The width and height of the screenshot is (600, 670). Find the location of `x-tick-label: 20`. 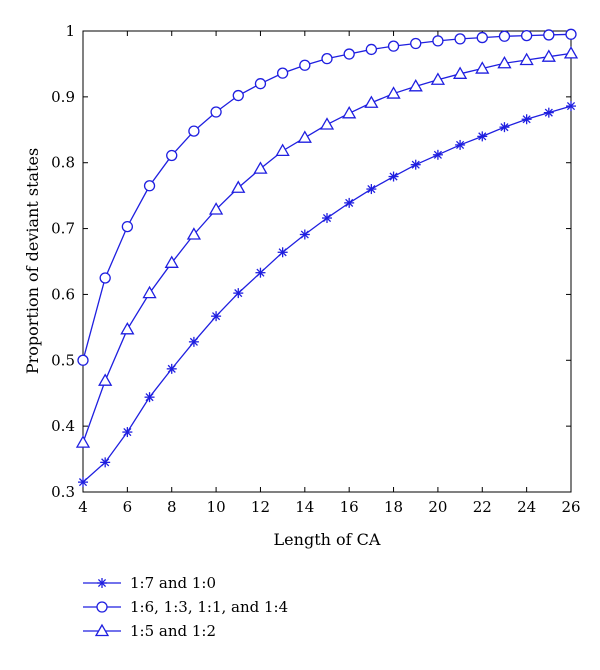

x-tick-label: 20 is located at coordinates (437, 507).